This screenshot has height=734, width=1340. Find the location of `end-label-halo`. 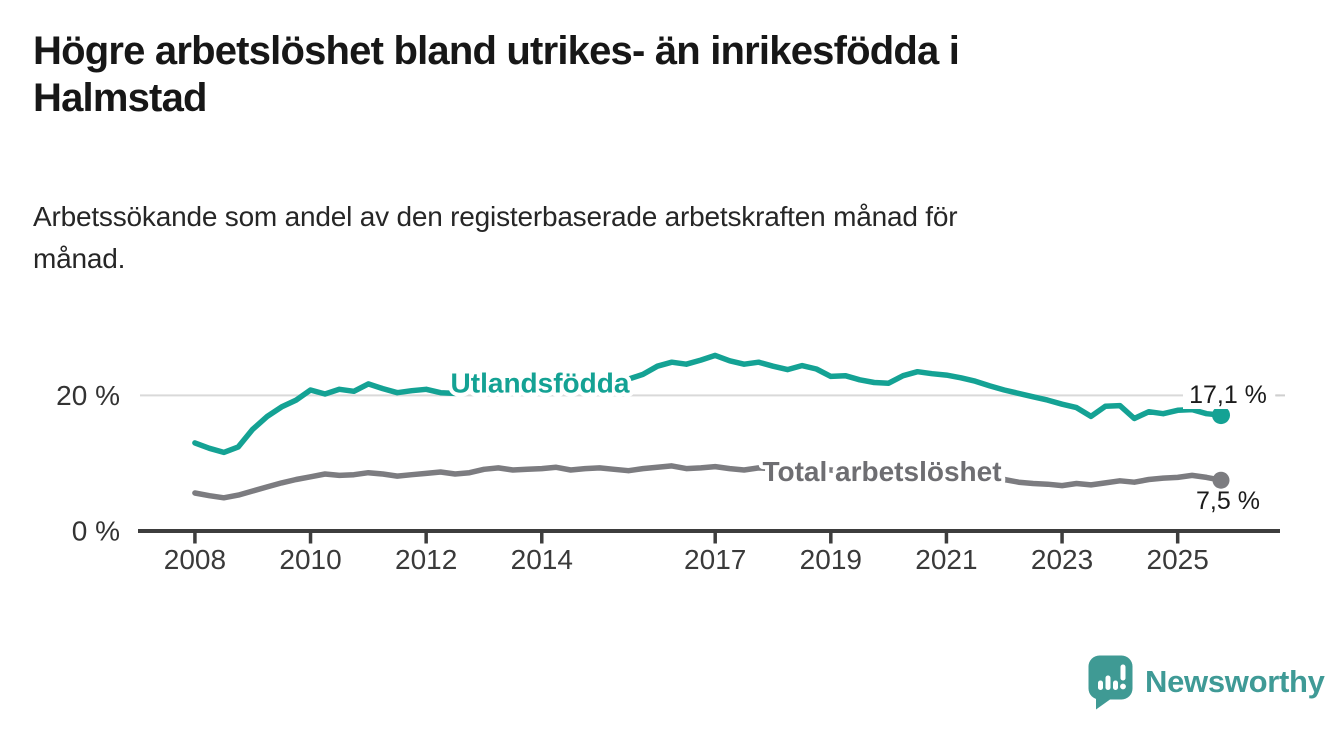

end-label-halo is located at coordinates (1229, 394).